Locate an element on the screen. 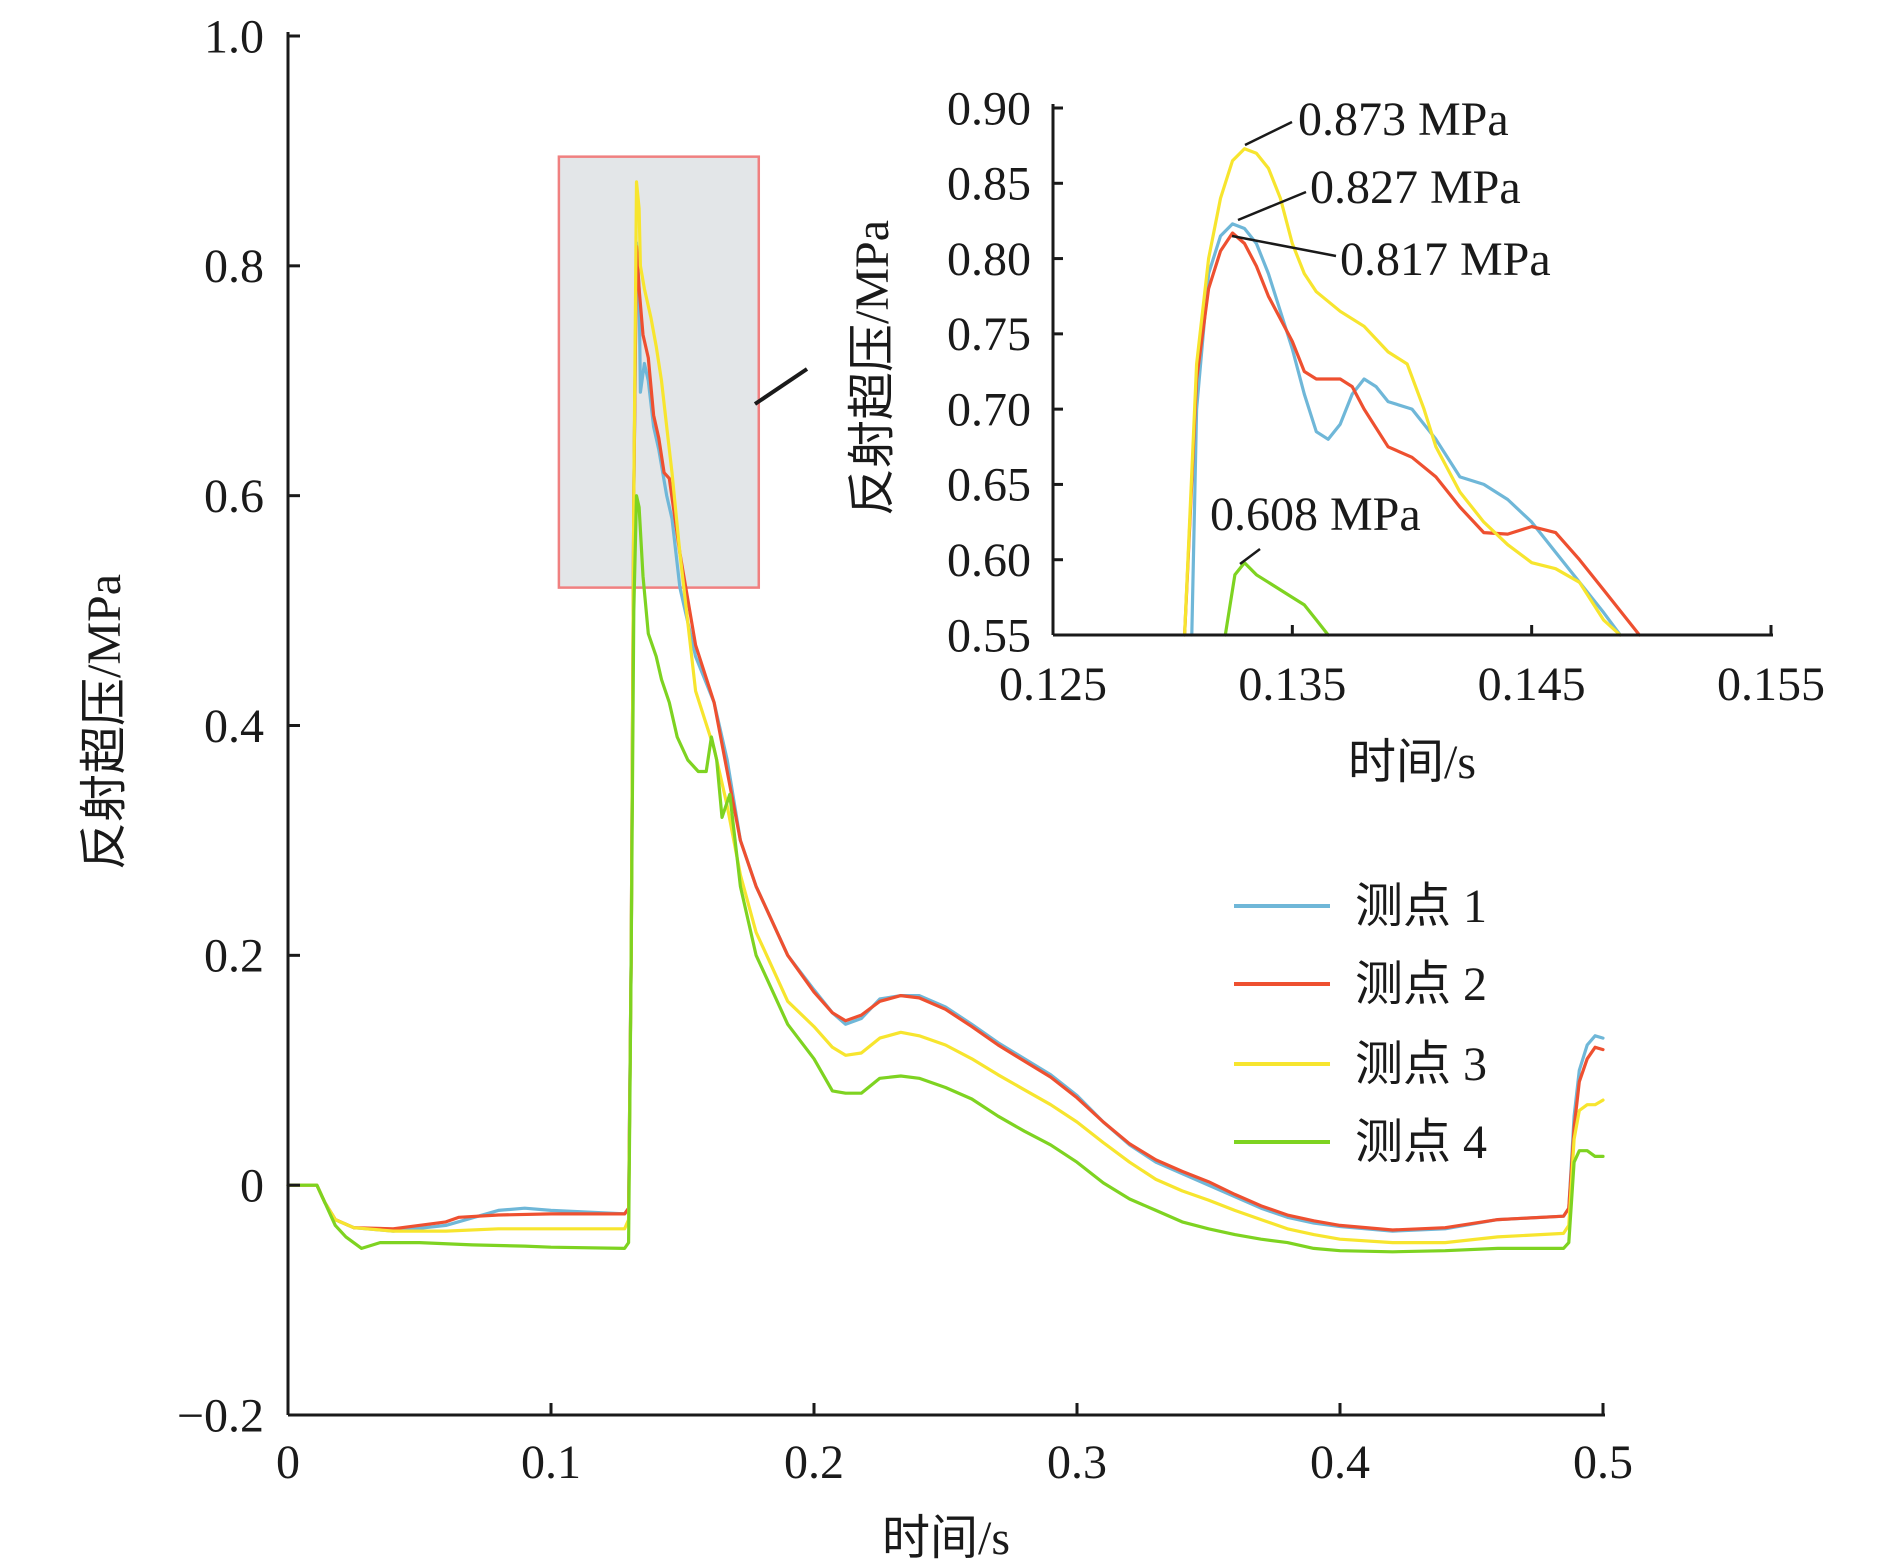  main-y-tick-label: 0.4 is located at coordinates (234, 726).